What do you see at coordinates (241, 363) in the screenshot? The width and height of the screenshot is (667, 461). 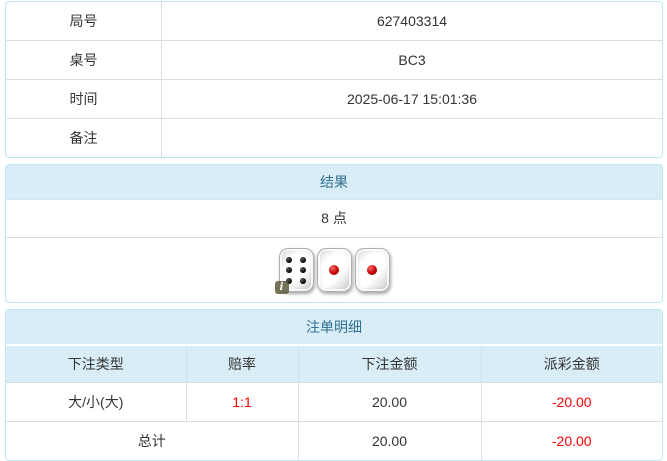 I see `col-header-odds: 赔率` at bounding box center [241, 363].